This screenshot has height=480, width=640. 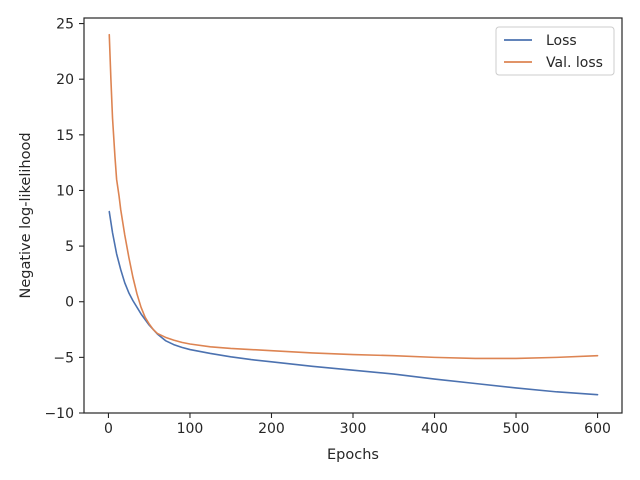 What do you see at coordinates (271, 429) in the screenshot?
I see `x-tick-label: 200` at bounding box center [271, 429].